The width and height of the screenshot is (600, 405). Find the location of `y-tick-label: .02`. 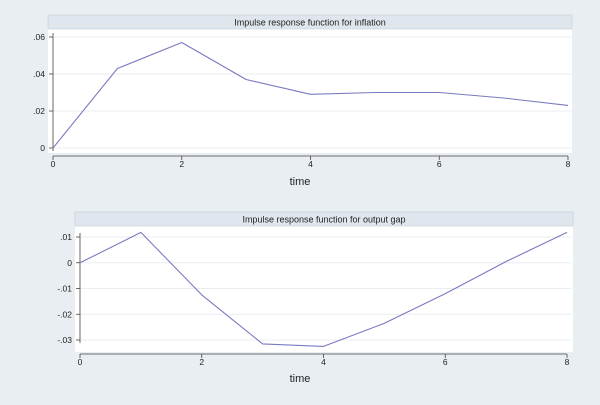

y-tick-label: .02 is located at coordinates (39, 111).